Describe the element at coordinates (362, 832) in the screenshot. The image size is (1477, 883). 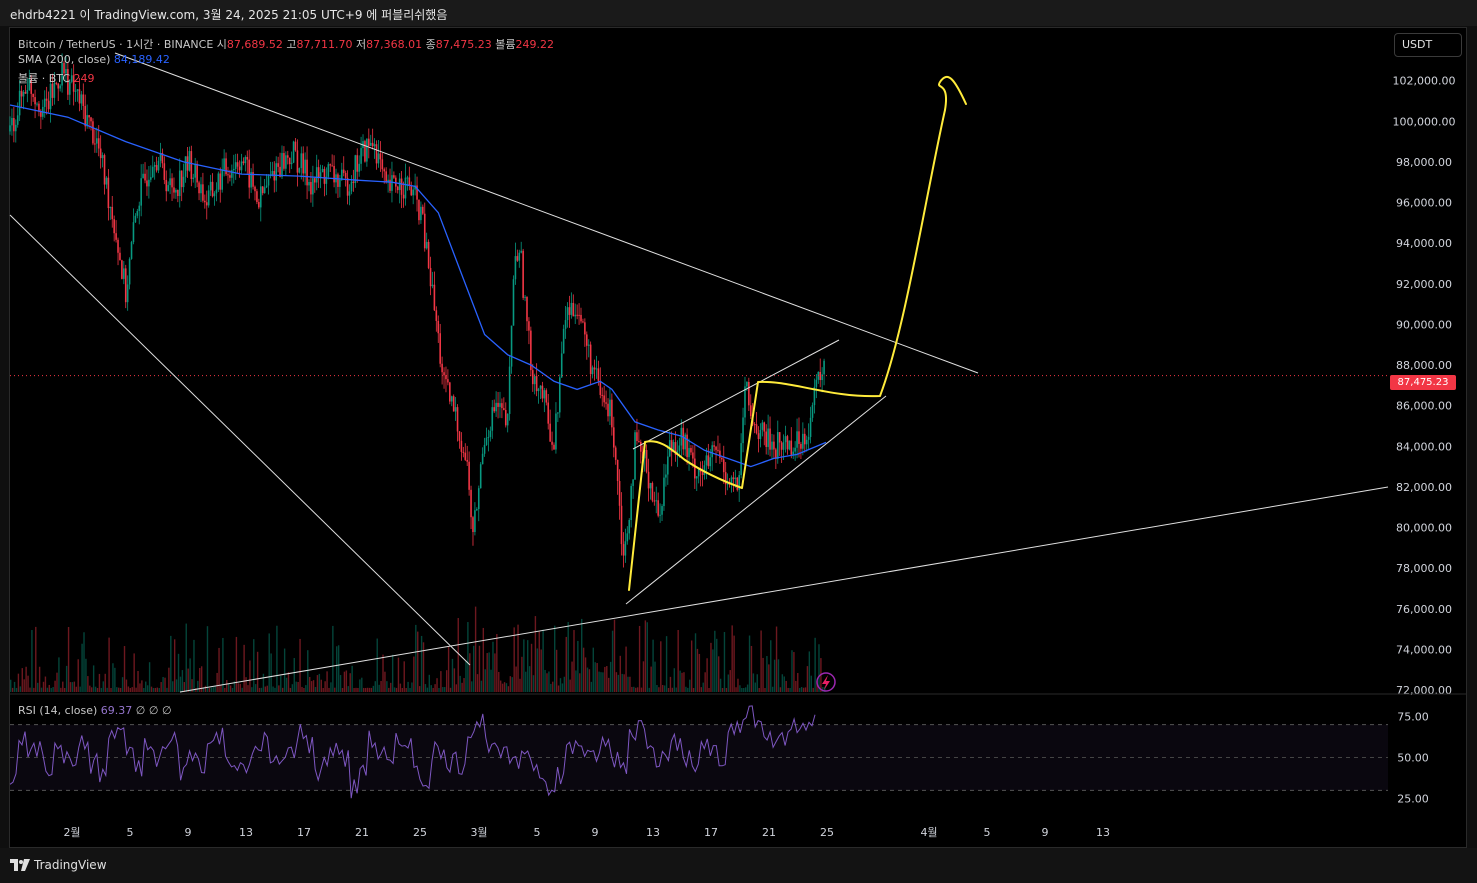
I see `time-axis-label: 21` at that location.